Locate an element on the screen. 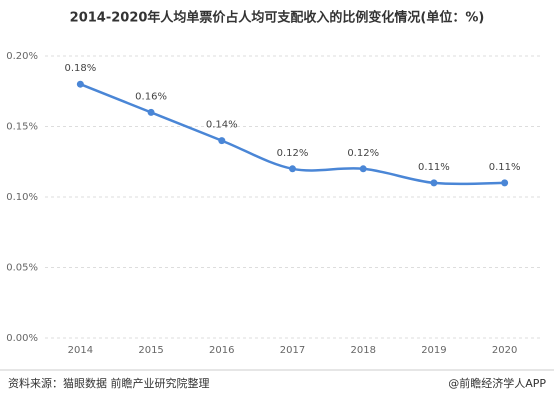  value-label: 0.16% is located at coordinates (151, 96).